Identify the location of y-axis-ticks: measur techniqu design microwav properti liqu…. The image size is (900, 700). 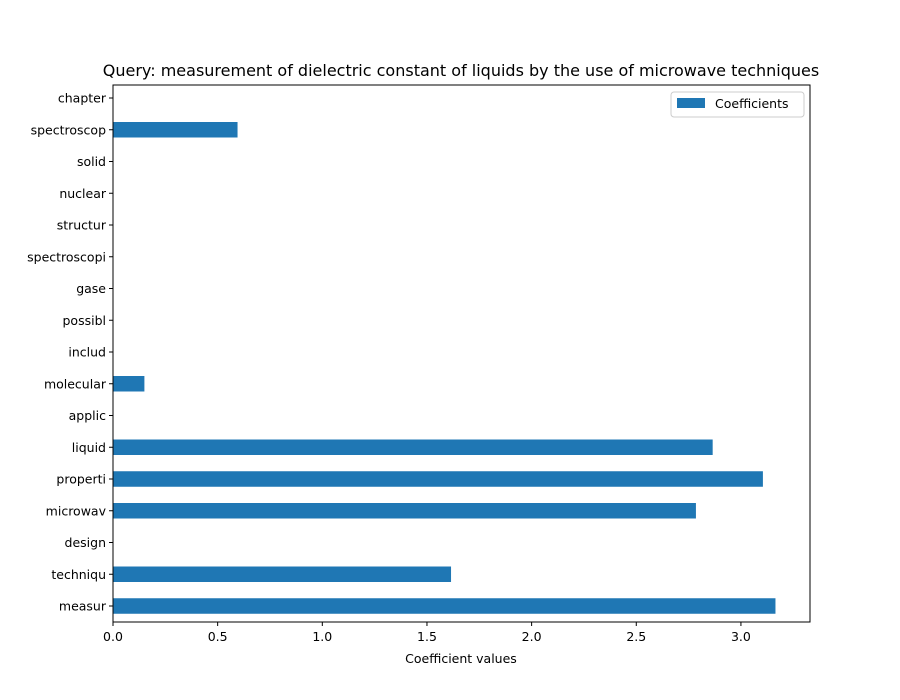
(70, 352).